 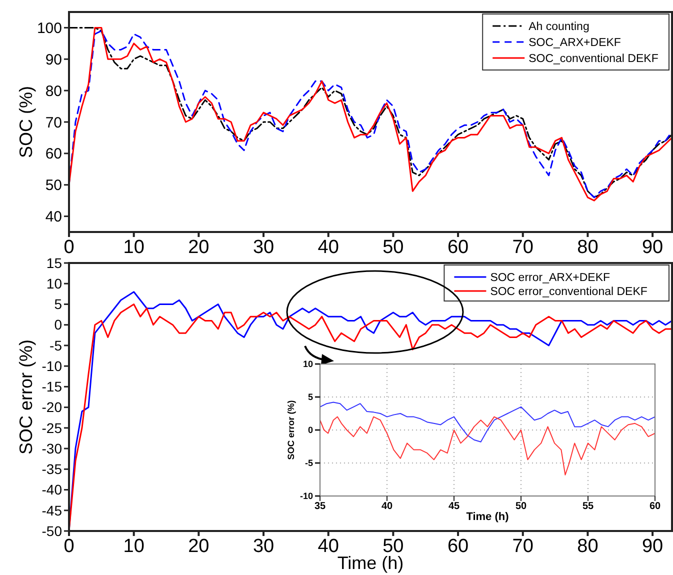 What do you see at coordinates (53, 217) in the screenshot?
I see `y-tick-label: 40` at bounding box center [53, 217].